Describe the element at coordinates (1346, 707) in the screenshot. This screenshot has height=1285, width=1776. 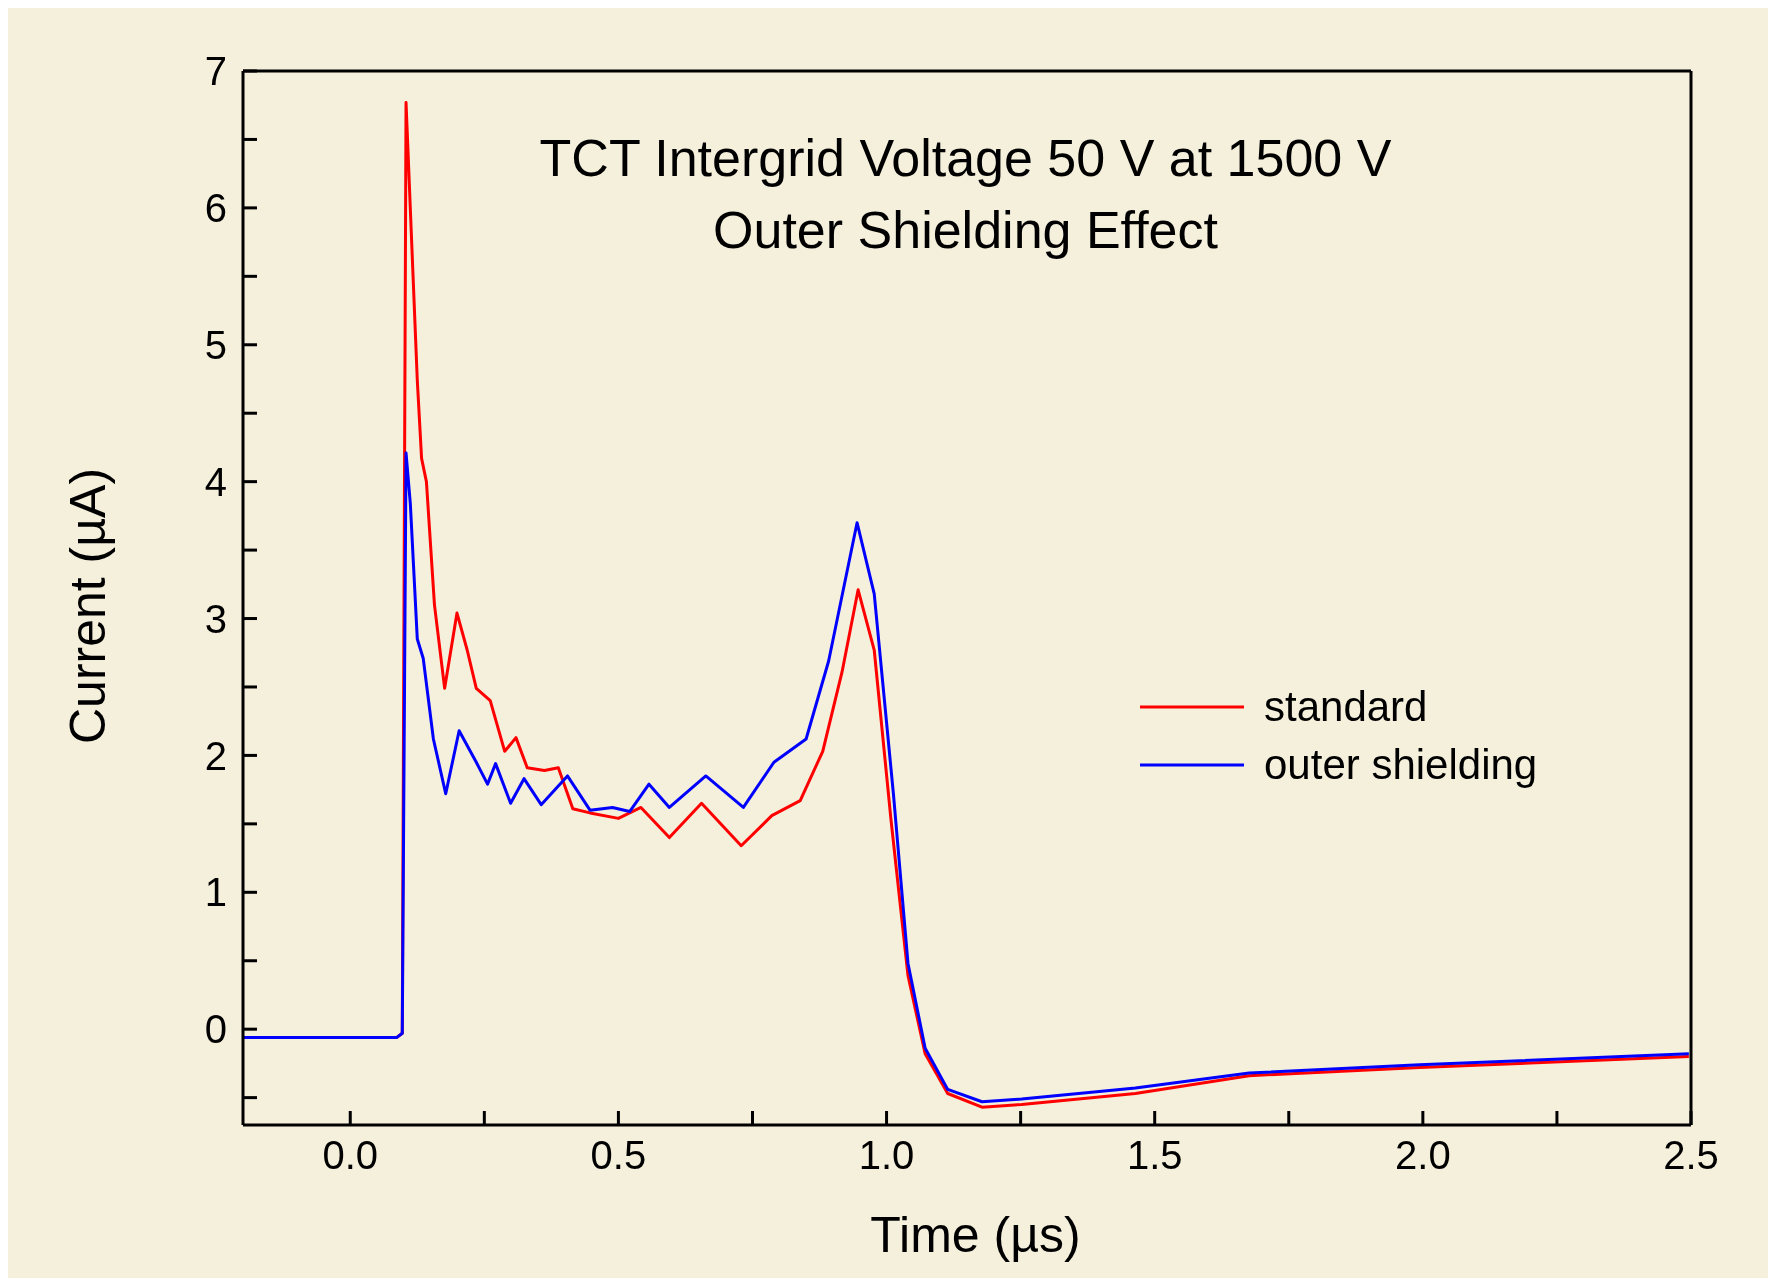
I see `legend-label: standard` at that location.